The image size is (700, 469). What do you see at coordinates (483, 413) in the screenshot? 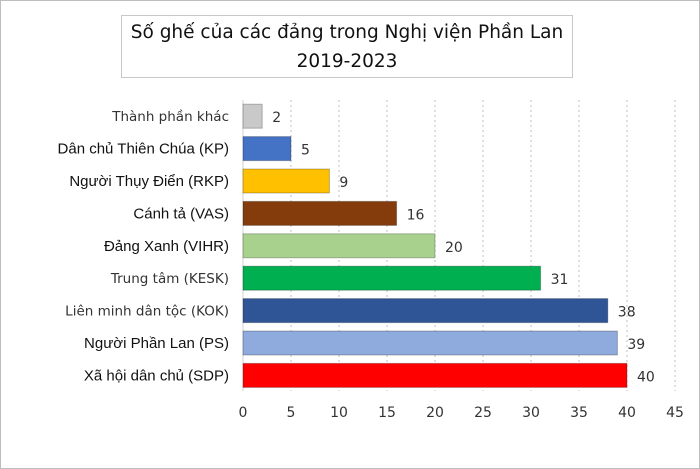
I see `x-tick-label: 25` at bounding box center [483, 413].